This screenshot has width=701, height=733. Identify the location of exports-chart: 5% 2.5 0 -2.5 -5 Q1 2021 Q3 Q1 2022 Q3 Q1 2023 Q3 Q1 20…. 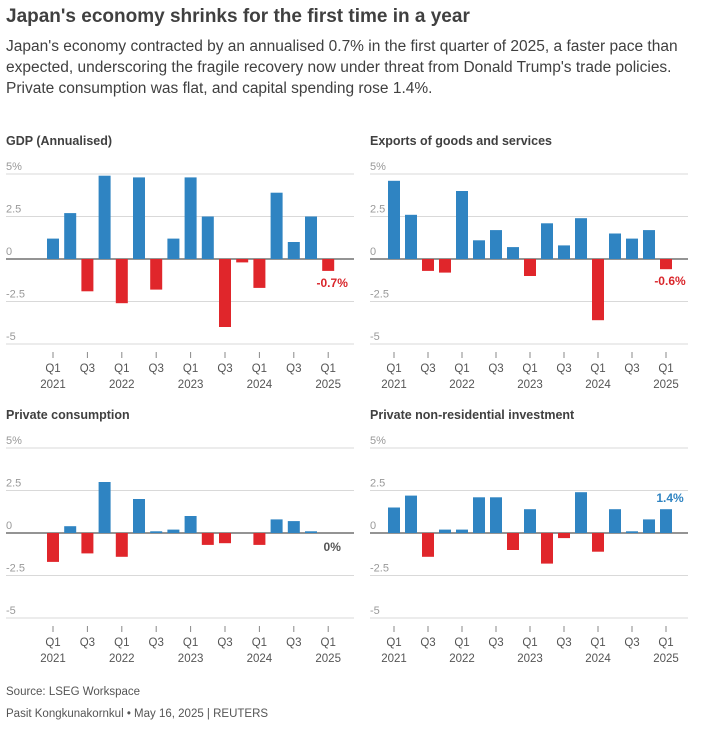
(529, 276).